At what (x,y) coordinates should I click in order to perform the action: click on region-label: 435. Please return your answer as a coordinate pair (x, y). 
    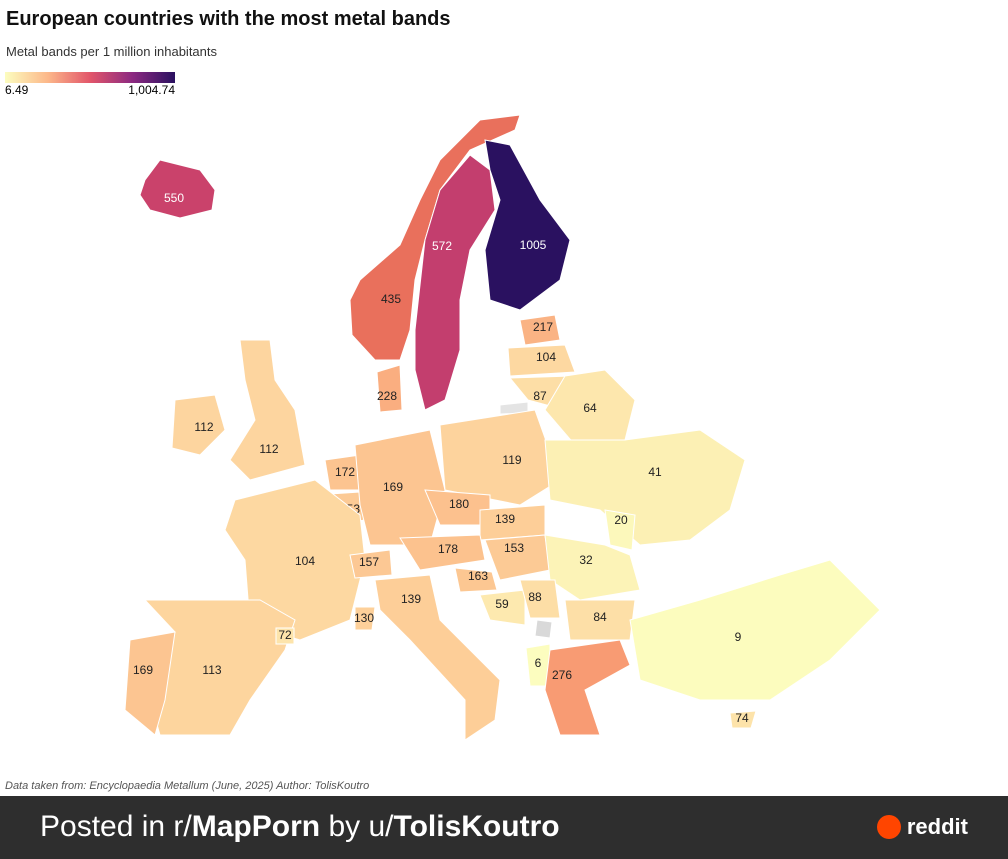
    Looking at the image, I should click on (391, 299).